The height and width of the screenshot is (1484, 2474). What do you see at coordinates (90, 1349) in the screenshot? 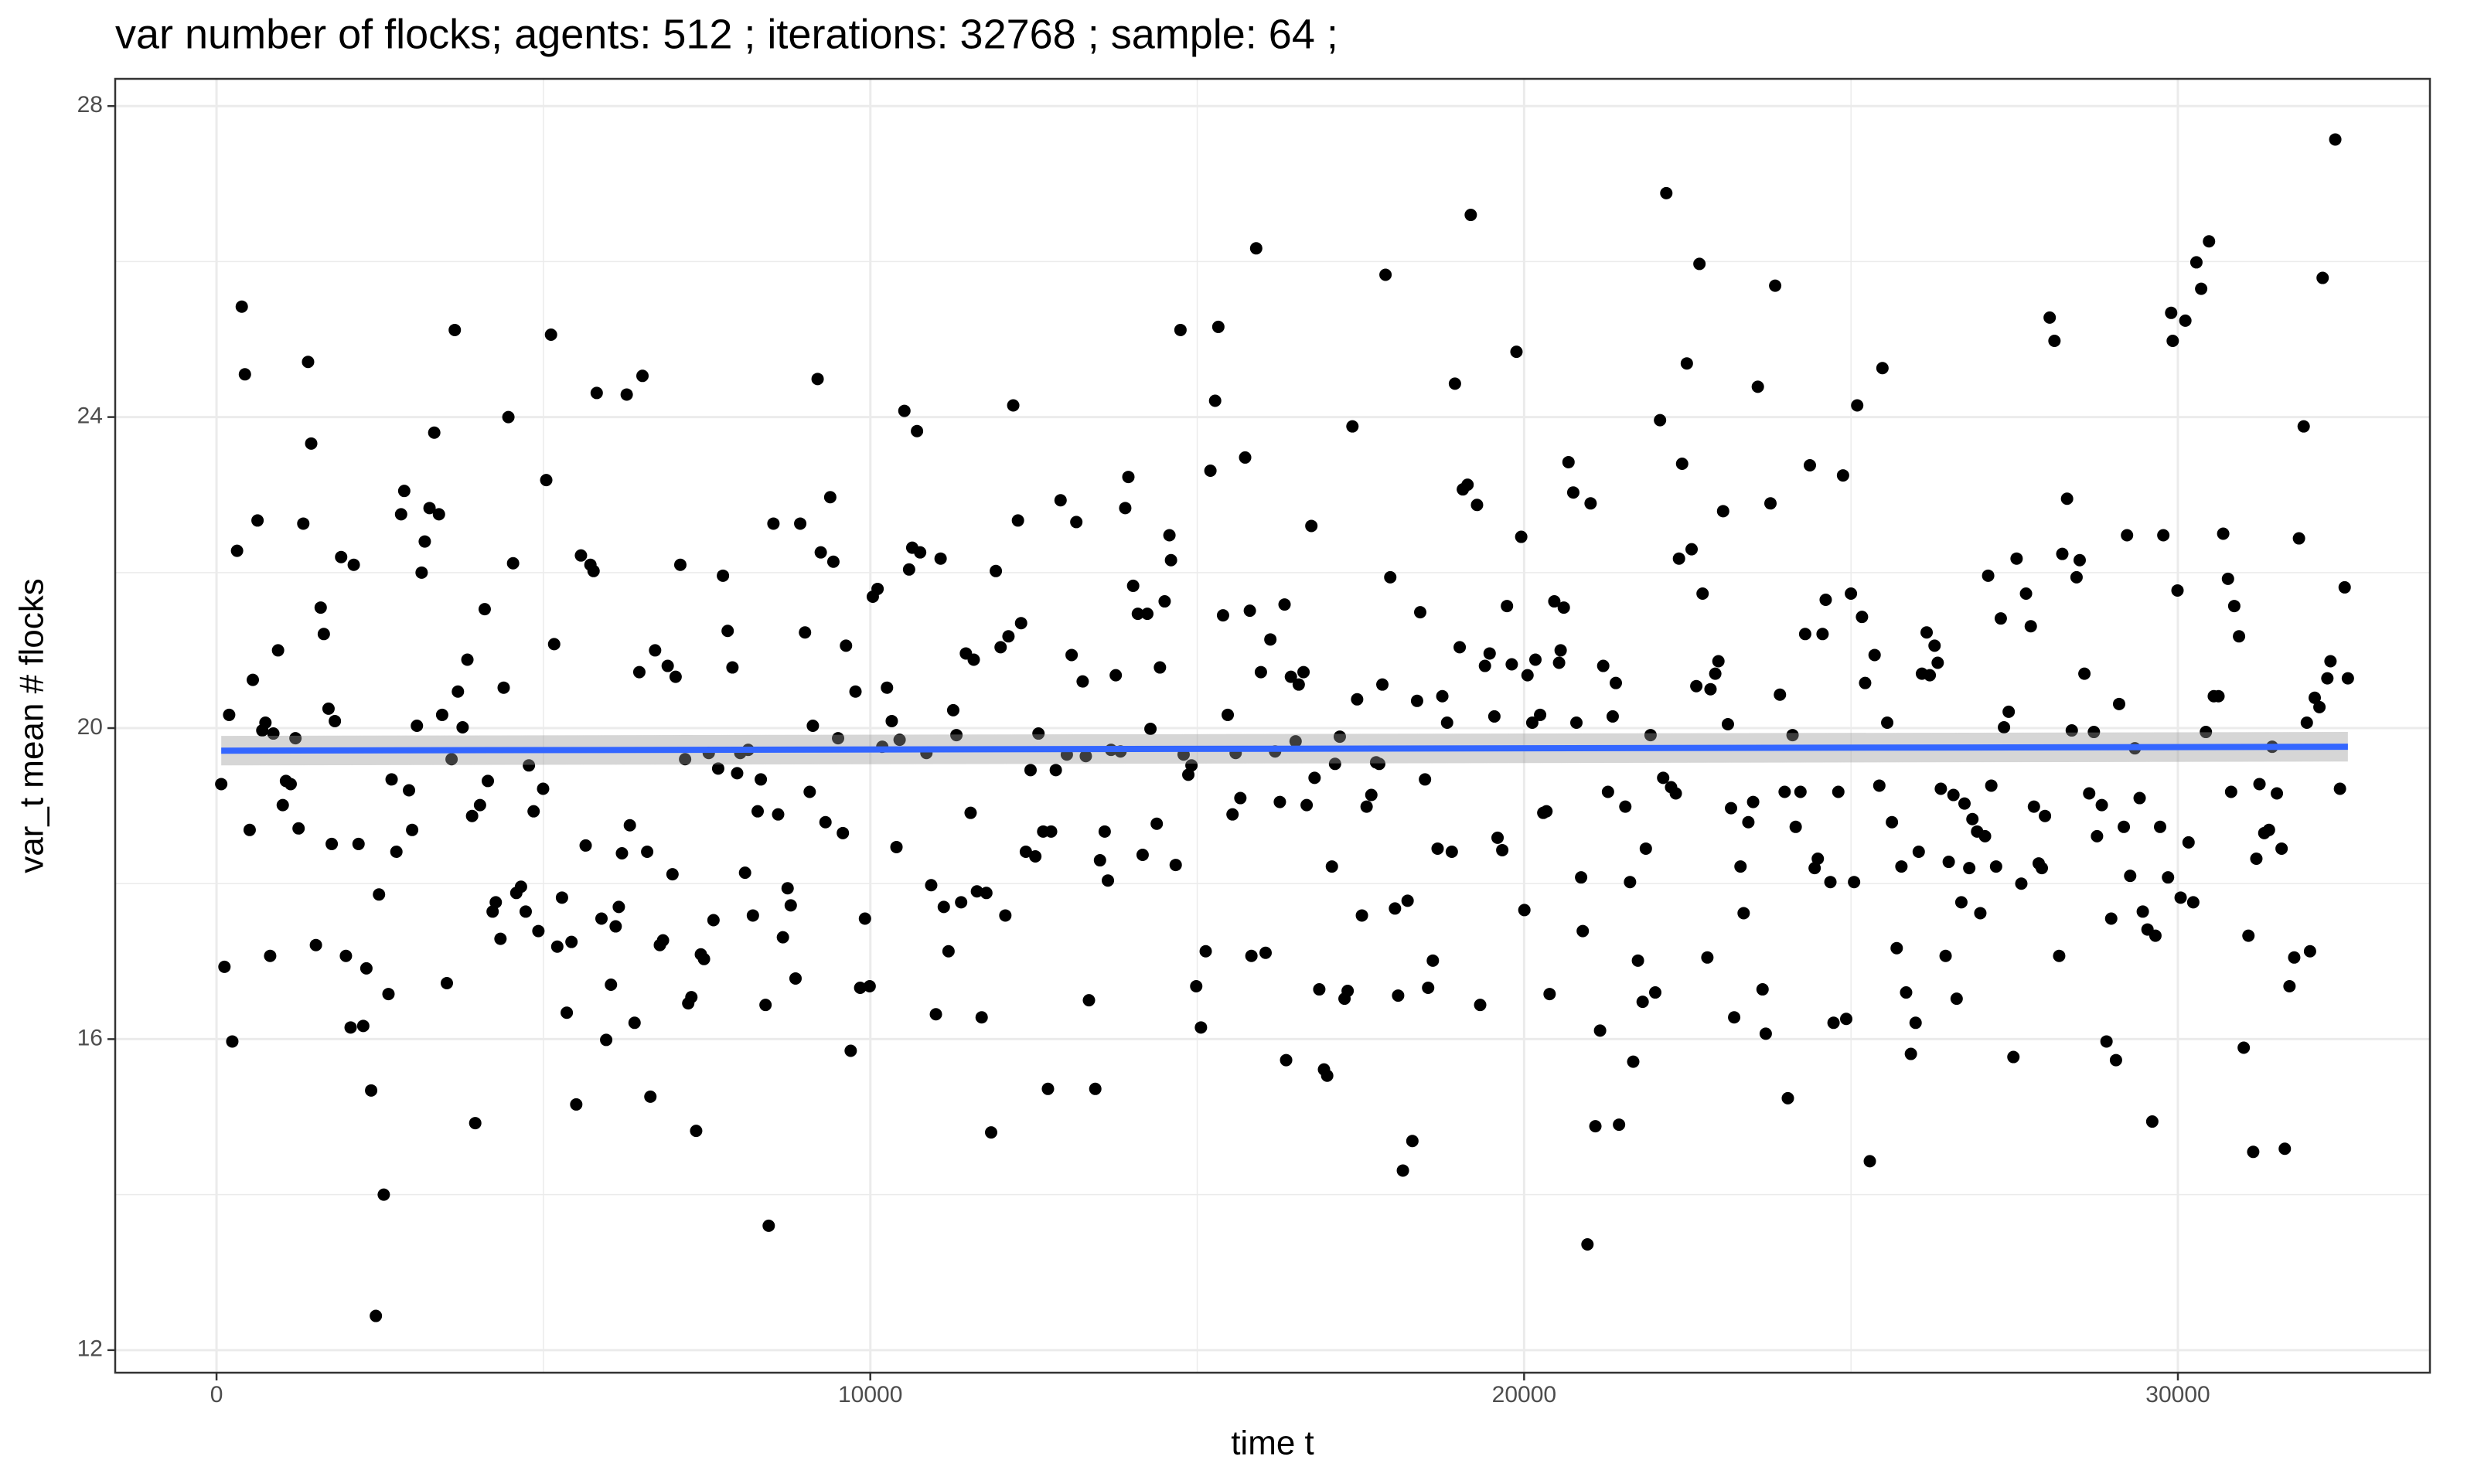
I see `y-tick-label: 12` at bounding box center [90, 1349].